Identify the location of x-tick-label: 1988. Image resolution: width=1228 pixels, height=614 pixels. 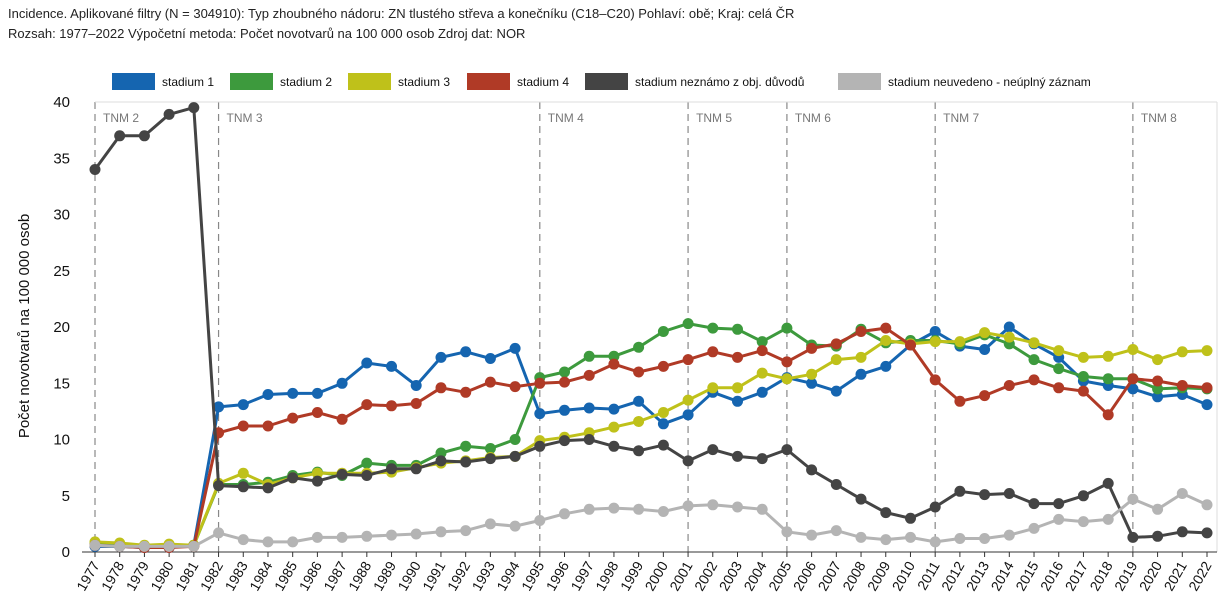
(360, 575).